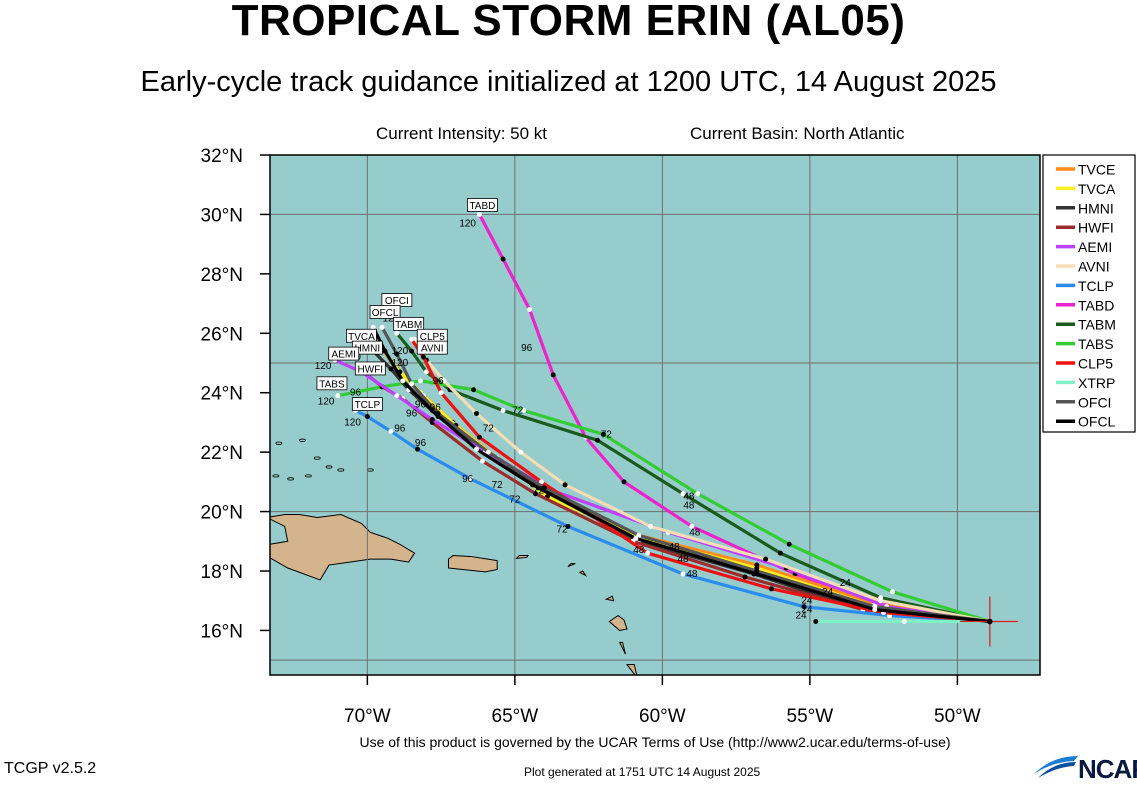 This screenshot has height=785, width=1137. Describe the element at coordinates (222, 215) in the screenshot. I see `lat-tick-label: 30°N` at that location.